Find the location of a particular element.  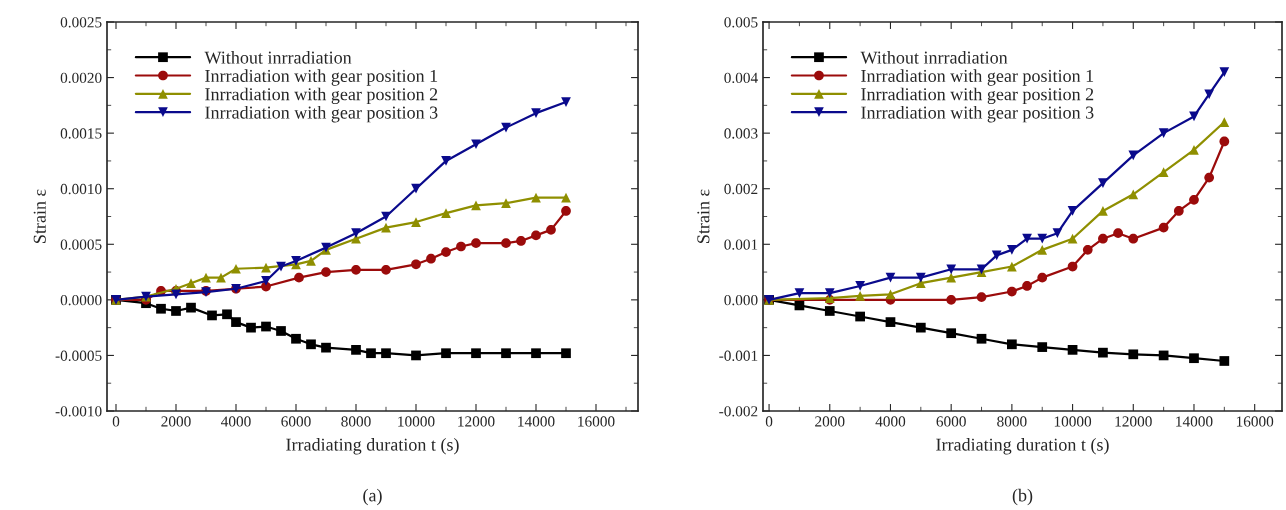

legend-label: Inrradiation with gear position 2 is located at coordinates (977, 96).